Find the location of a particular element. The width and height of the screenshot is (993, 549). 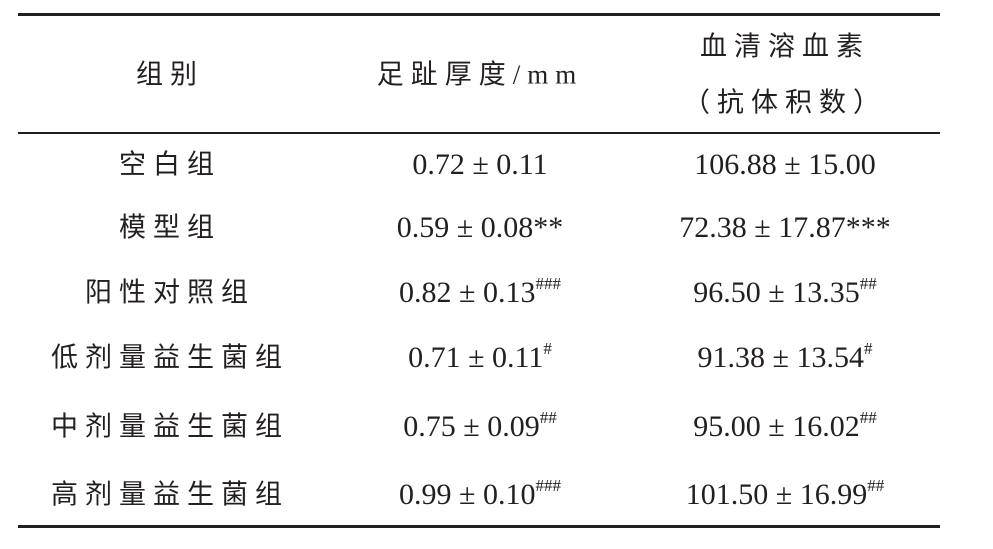

header-cell: 血清溶血素 is located at coordinates (785, 46).